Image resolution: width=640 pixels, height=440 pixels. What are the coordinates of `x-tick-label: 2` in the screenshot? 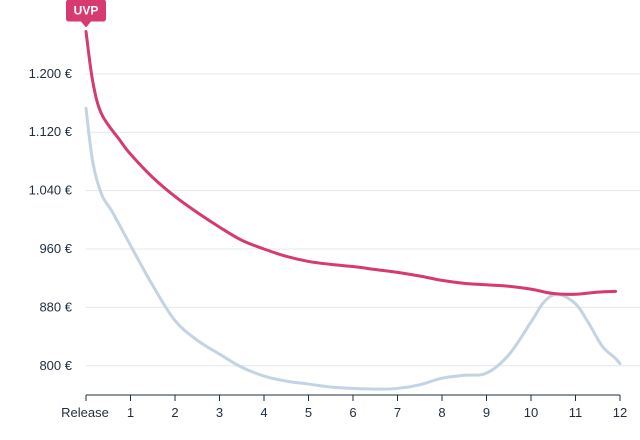 It's located at (174, 412).